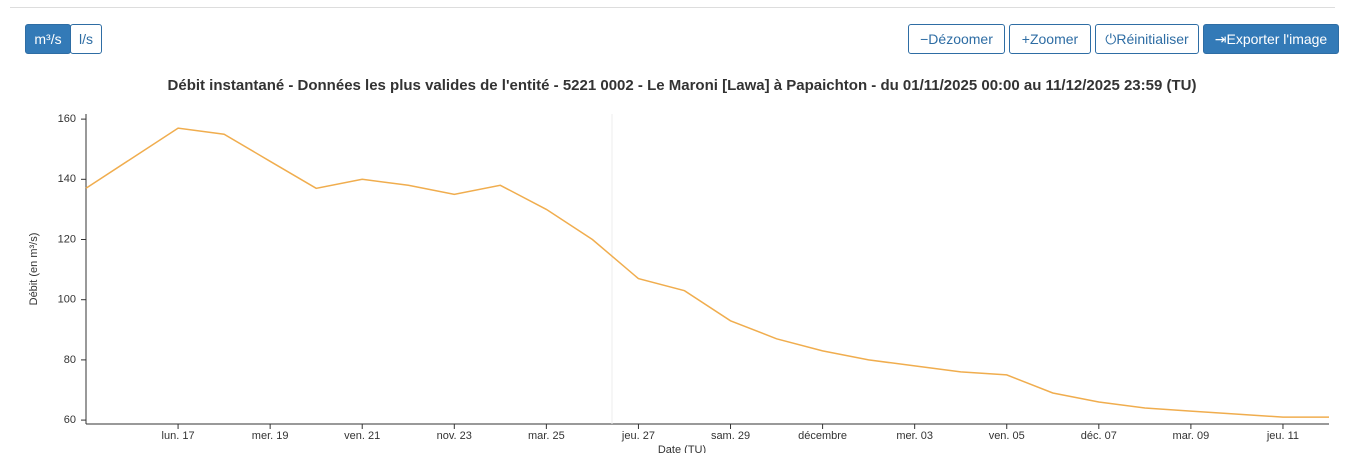  What do you see at coordinates (34, 269) in the screenshot?
I see `y-axis-label: Débit (en m³/s)` at bounding box center [34, 269].